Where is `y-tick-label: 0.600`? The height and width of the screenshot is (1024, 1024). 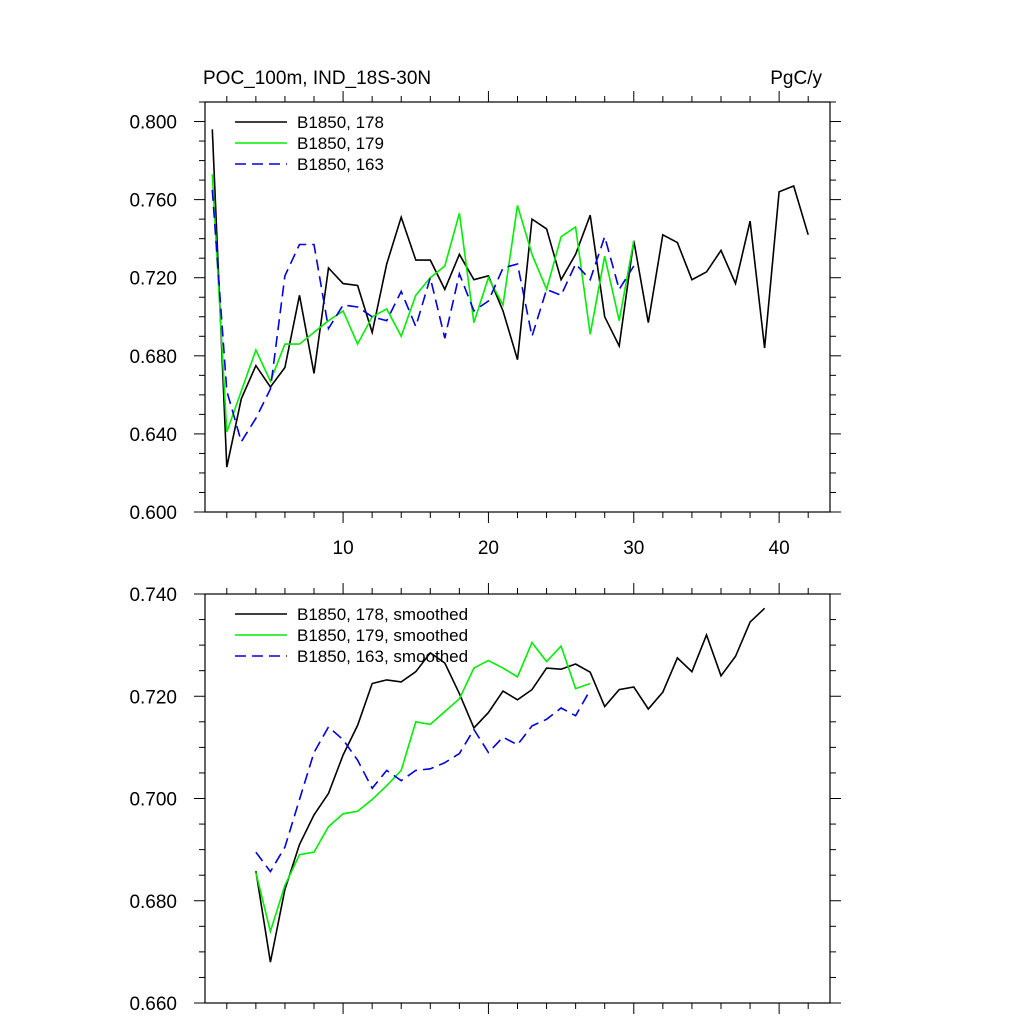
y-tick-label: 0.600 is located at coordinates (153, 513).